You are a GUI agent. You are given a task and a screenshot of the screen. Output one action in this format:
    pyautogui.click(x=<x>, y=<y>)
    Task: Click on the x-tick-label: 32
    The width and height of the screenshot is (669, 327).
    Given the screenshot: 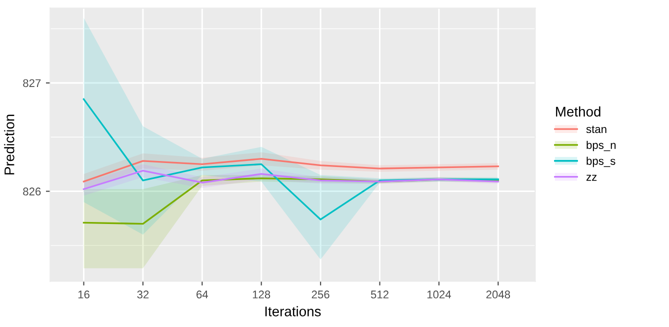 What is the action you would take?
    pyautogui.click(x=143, y=294)
    